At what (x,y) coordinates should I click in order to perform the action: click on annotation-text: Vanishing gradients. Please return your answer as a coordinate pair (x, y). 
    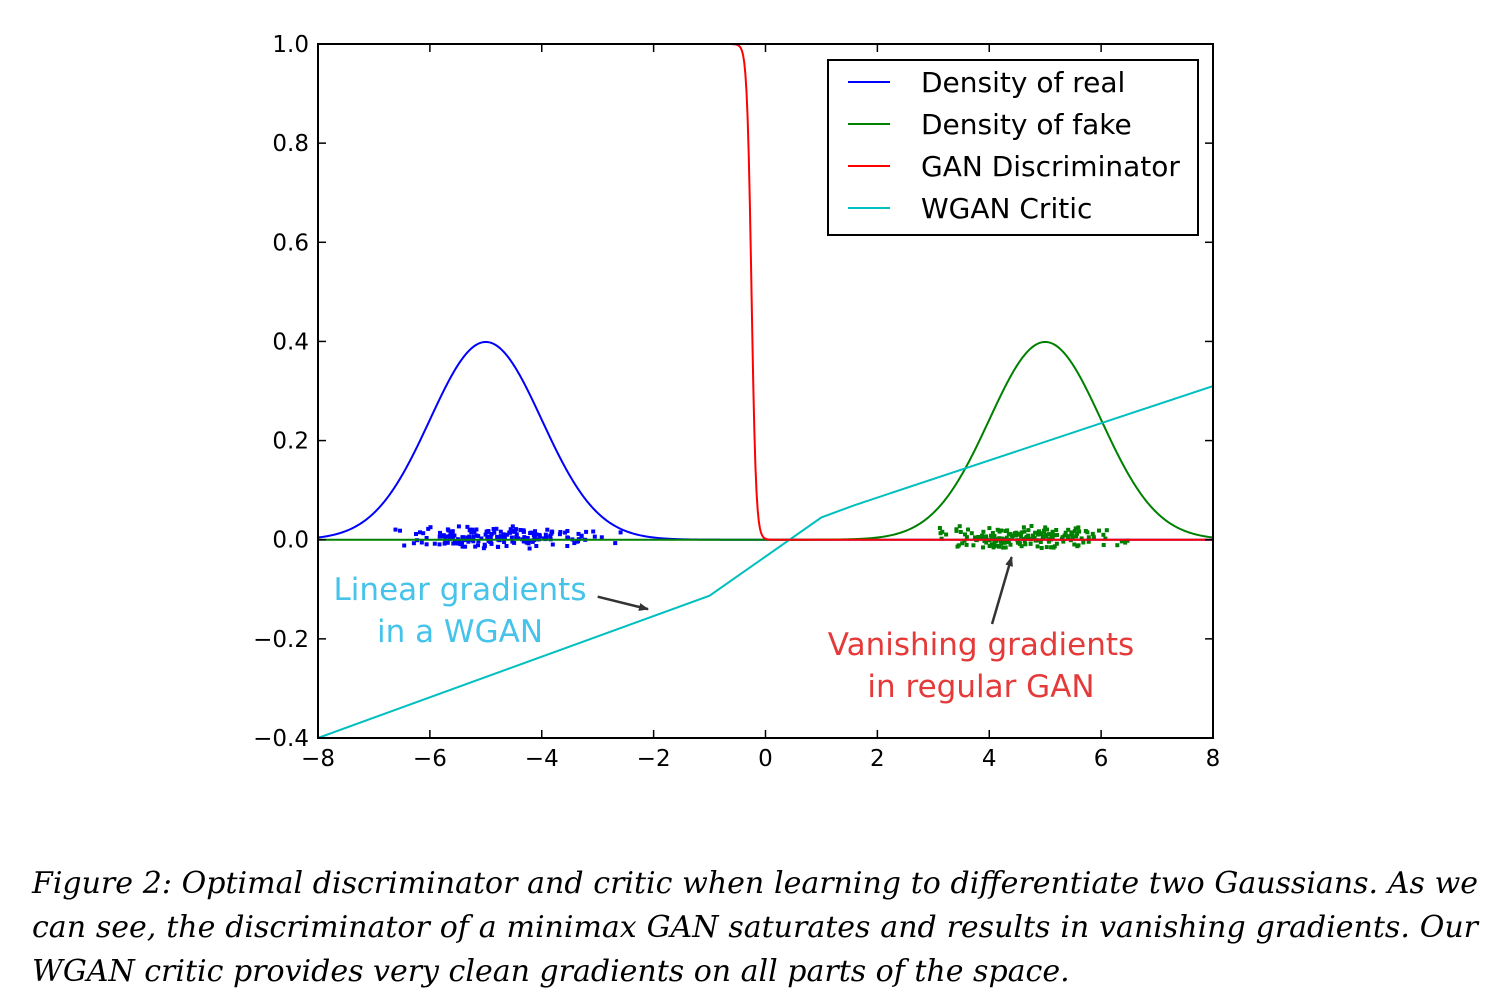
    Looking at the image, I should click on (981, 645).